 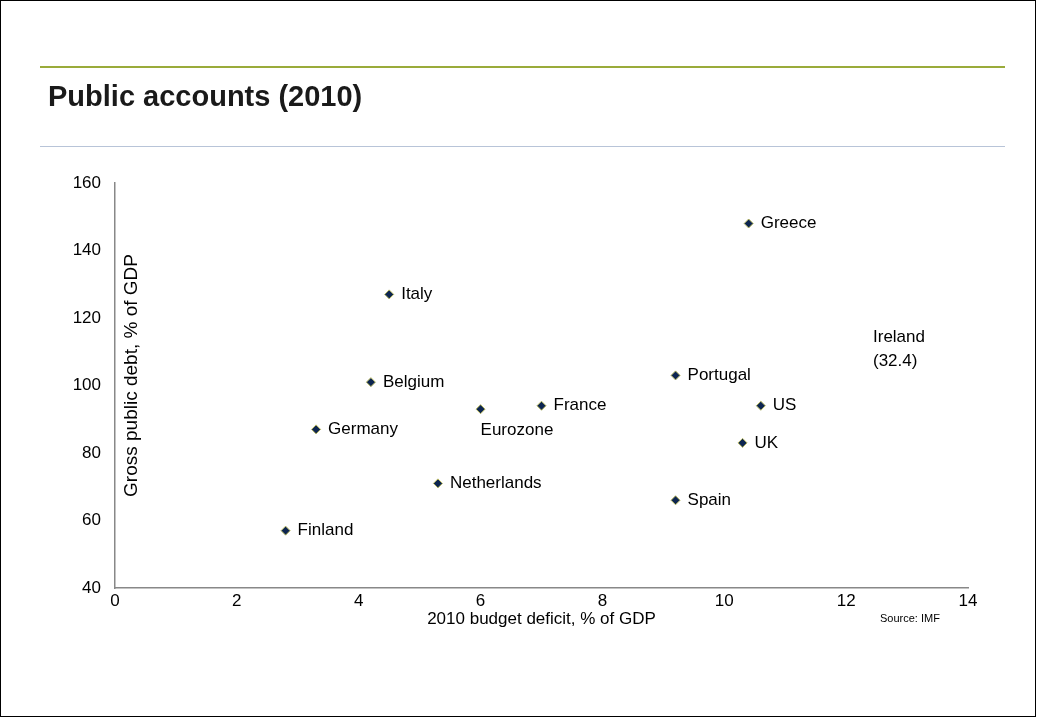 I want to click on x-tick-label: 12, so click(x=846, y=600).